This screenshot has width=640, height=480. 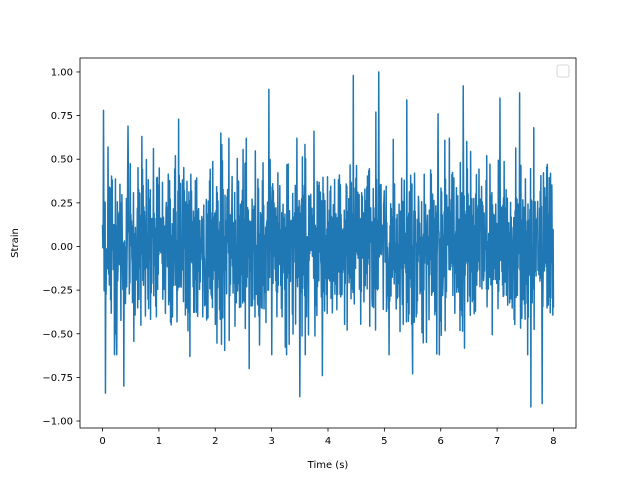 I want to click on y-tick-label: 0.50, so click(x=62, y=160).